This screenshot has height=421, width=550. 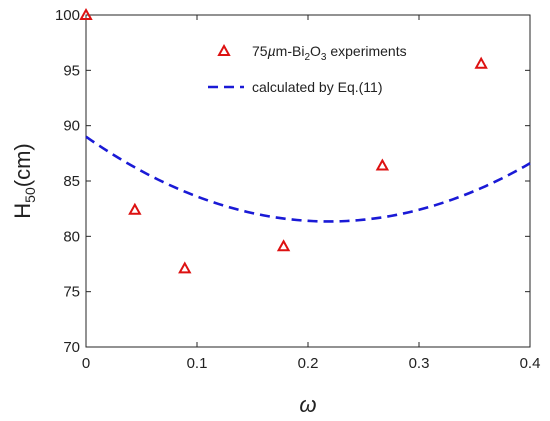 I want to click on y-tick-label: 90, so click(x=71, y=126).